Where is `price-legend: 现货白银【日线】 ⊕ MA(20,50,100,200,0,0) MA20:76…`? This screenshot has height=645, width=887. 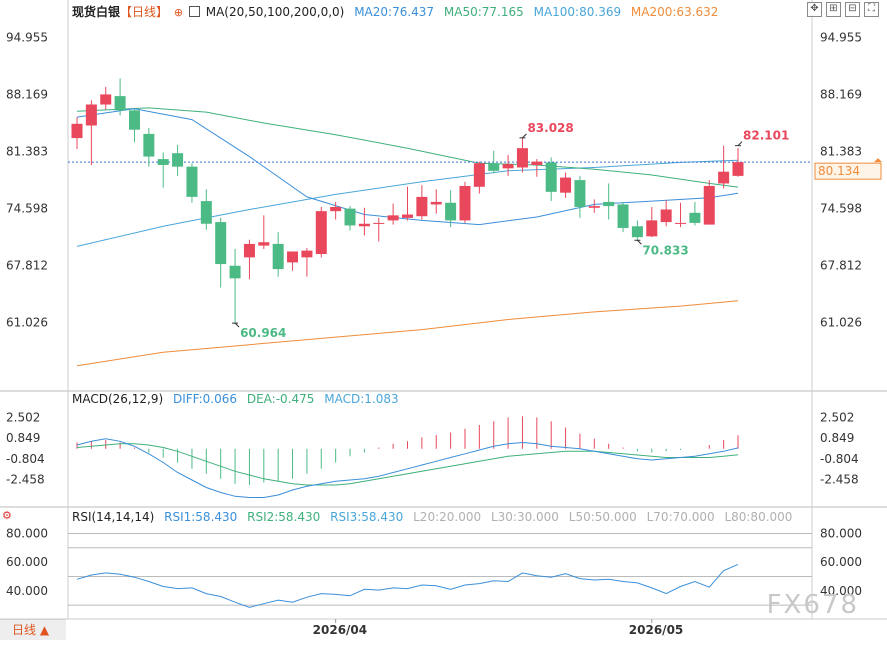
price-legend: 现货白银【日线】 ⊕ MA(20,50,100,200,0,0) MA20:76… is located at coordinates (398, 11).